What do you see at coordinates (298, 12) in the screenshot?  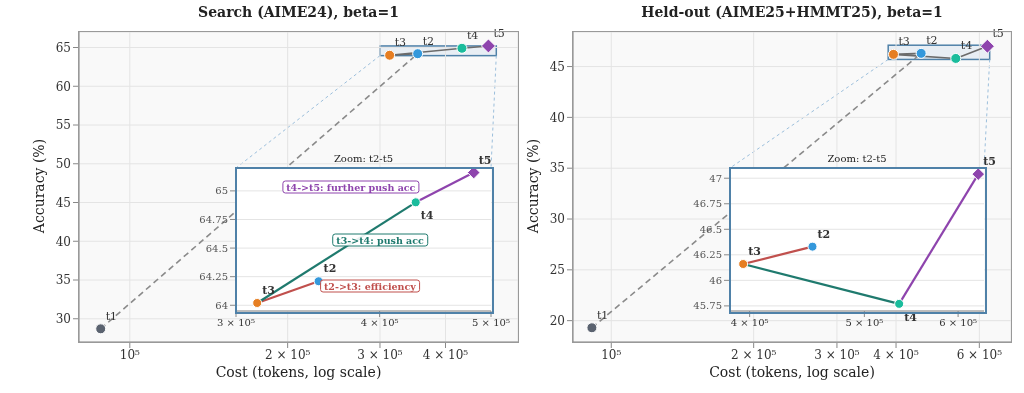 I see `chart-title: Search (AIME24), beta=1` at bounding box center [298, 12].